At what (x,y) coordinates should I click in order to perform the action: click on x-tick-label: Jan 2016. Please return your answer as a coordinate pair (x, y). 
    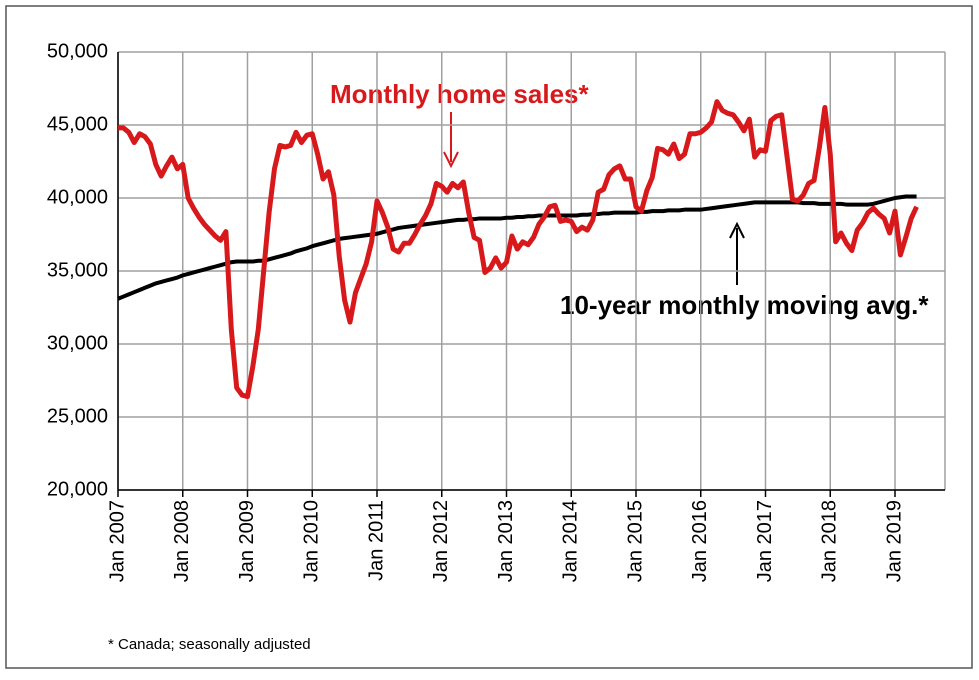
    Looking at the image, I should click on (700, 541).